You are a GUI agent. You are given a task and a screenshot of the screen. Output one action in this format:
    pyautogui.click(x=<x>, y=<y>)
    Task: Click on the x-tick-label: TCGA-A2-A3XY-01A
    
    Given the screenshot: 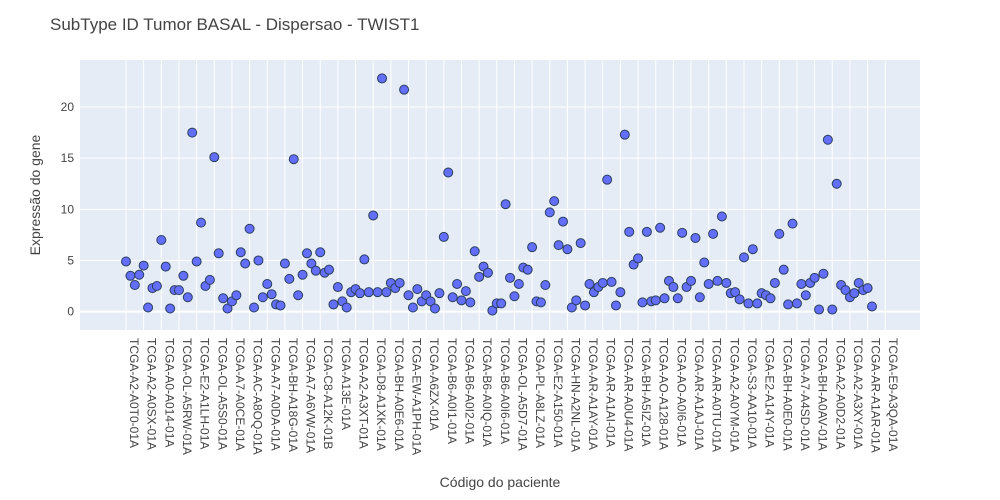 What is the action you would take?
    pyautogui.click(x=858, y=393)
    